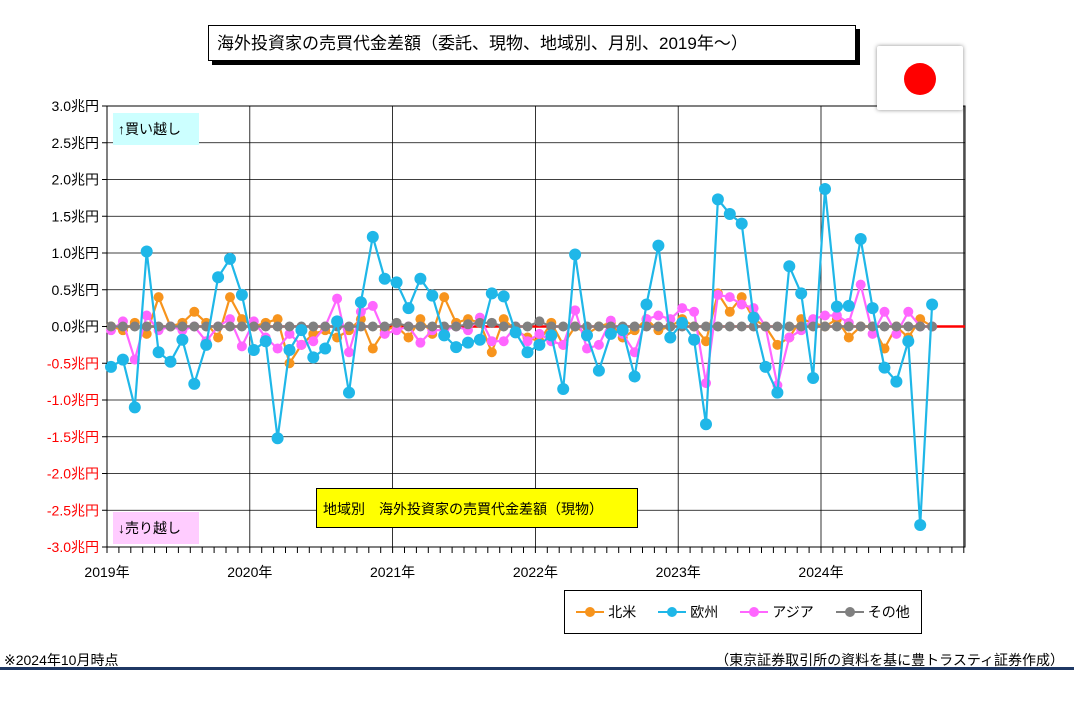  What do you see at coordinates (793, 612) in the screenshot?
I see `legend-label-asia: アジア` at bounding box center [793, 612].